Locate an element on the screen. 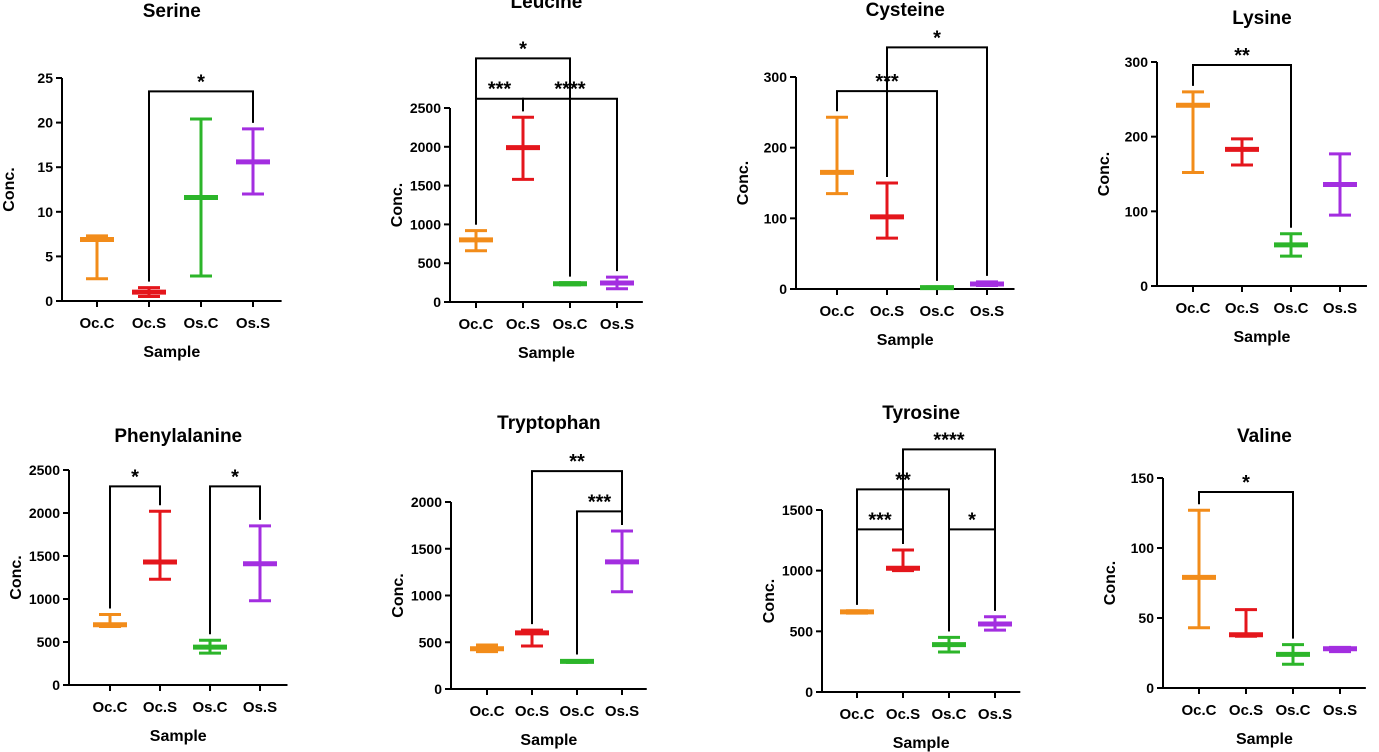  y-tick-label: 1000 is located at coordinates (426, 596).